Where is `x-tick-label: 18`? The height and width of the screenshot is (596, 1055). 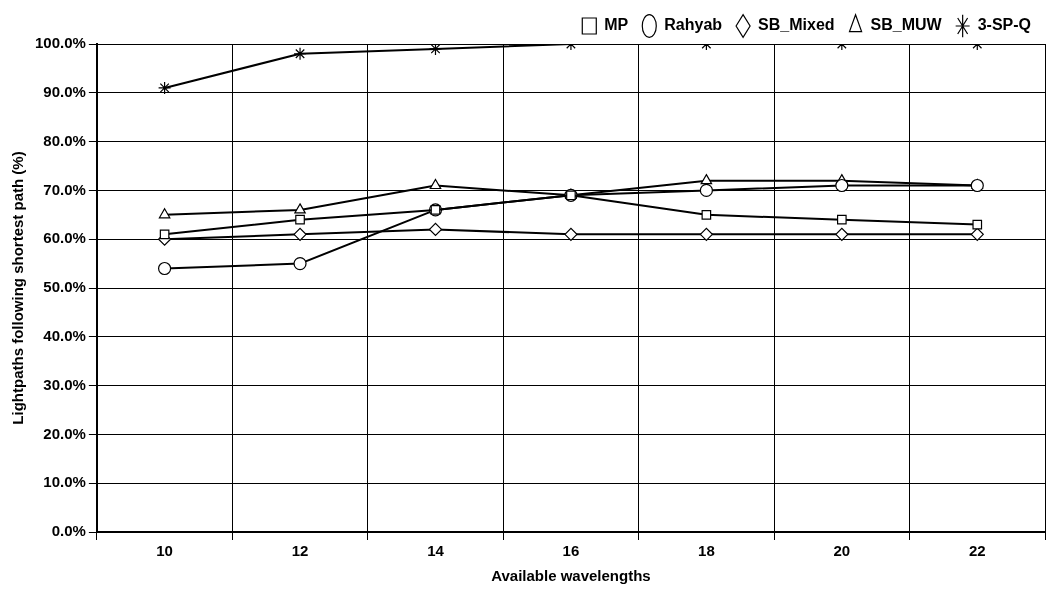
x-tick-label: 18 is located at coordinates (706, 551).